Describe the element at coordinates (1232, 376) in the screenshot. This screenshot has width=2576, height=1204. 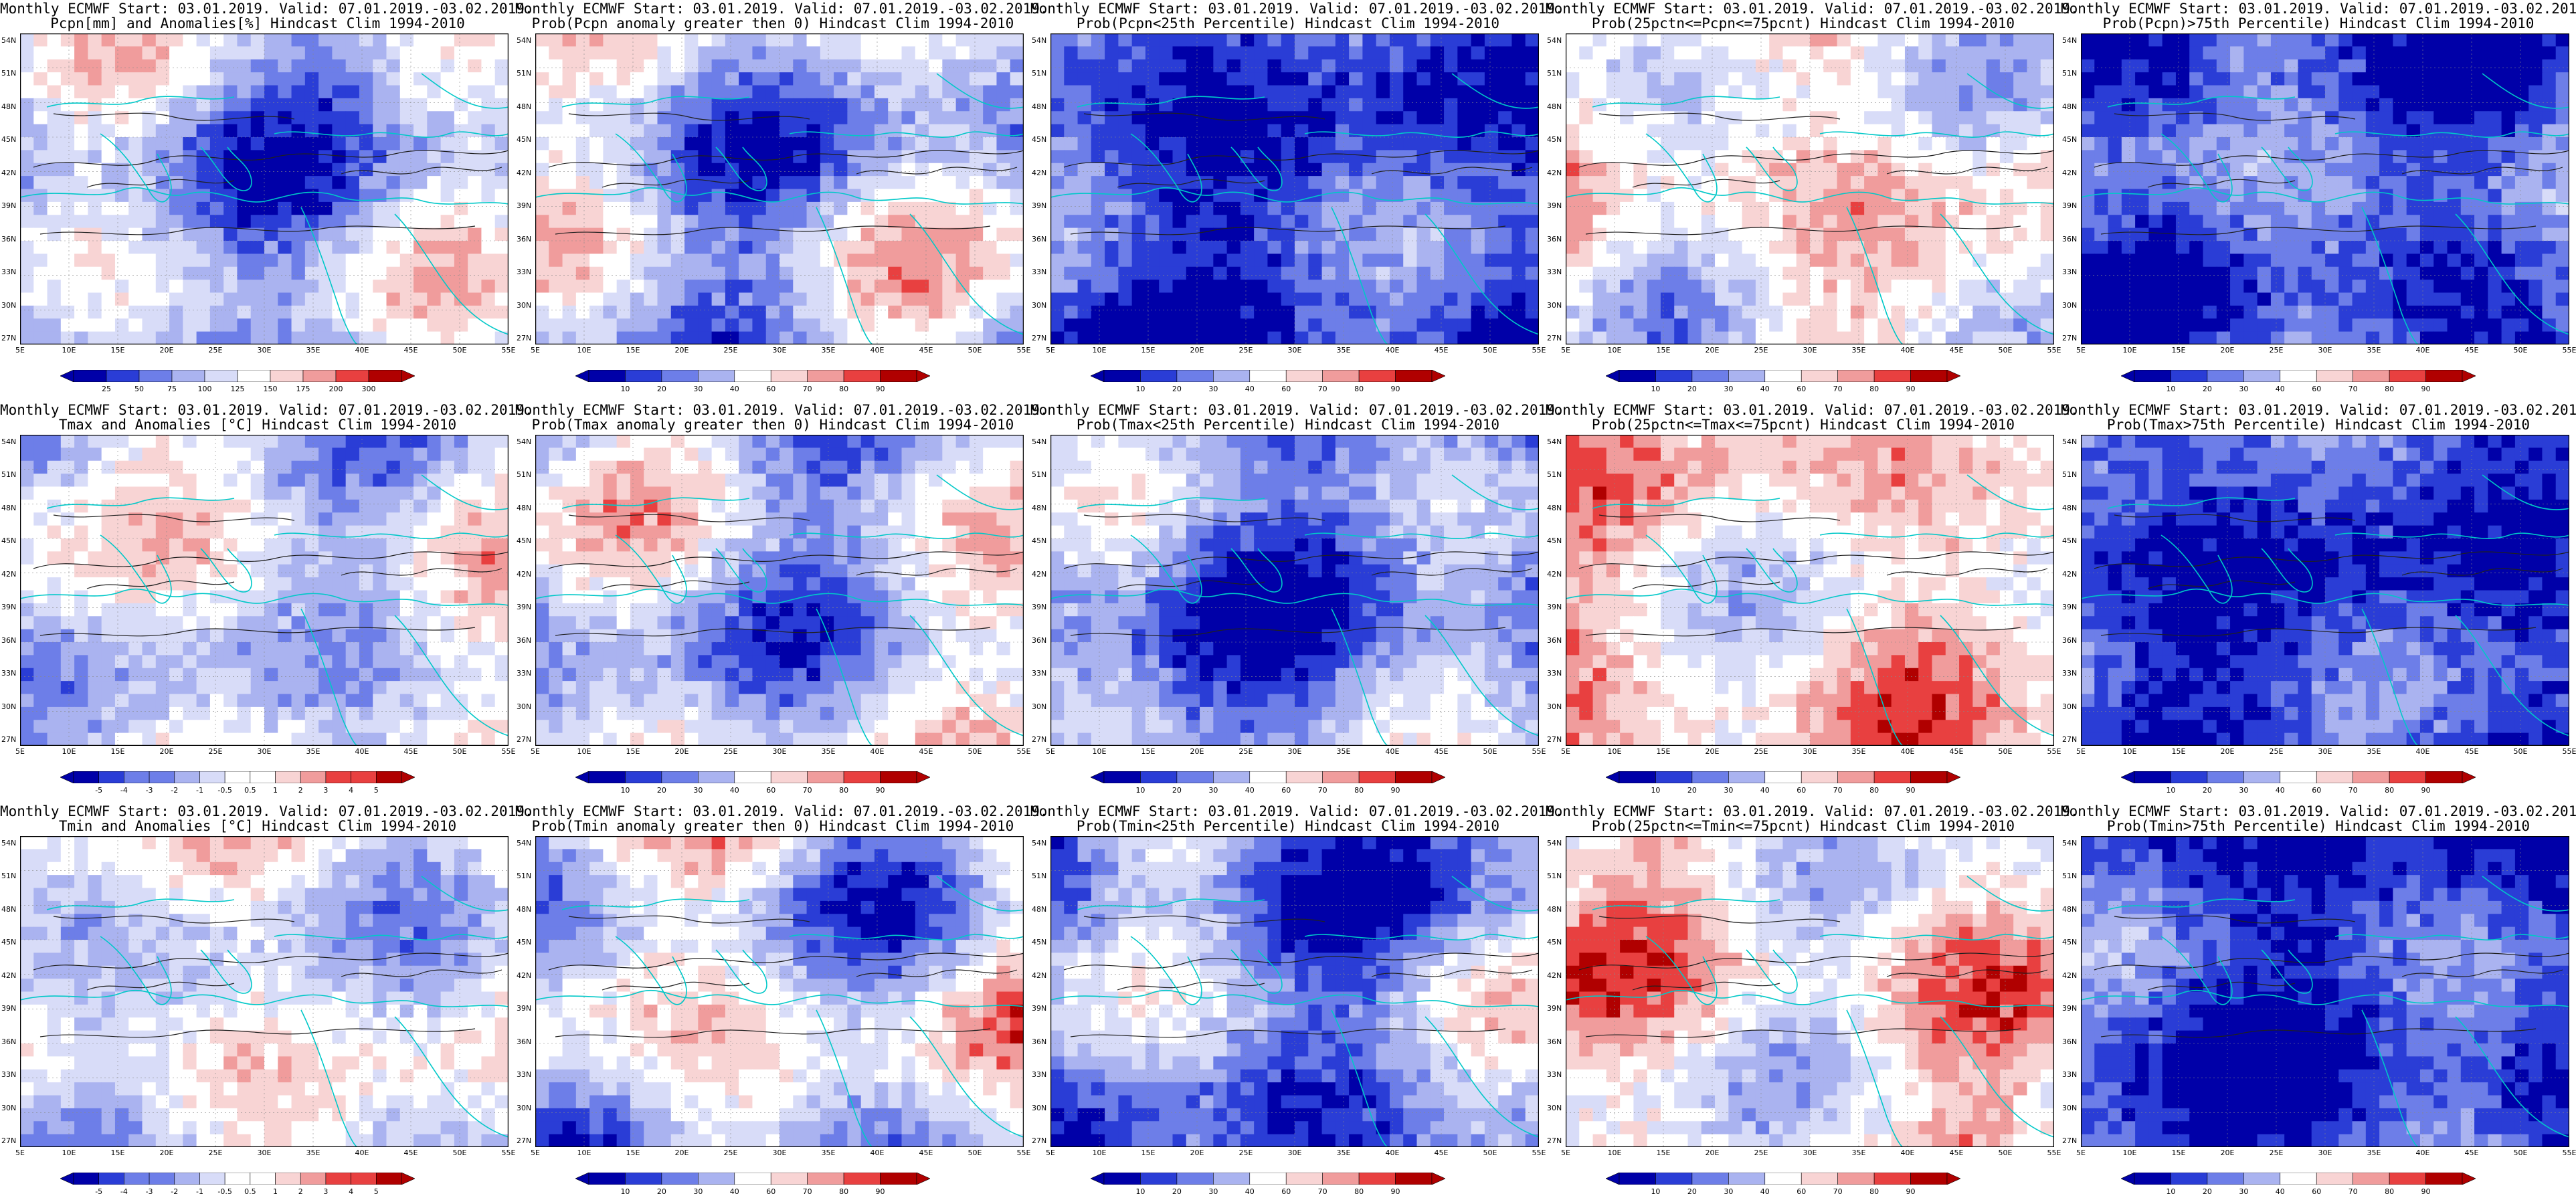
I see `colorbar-bin` at that location.